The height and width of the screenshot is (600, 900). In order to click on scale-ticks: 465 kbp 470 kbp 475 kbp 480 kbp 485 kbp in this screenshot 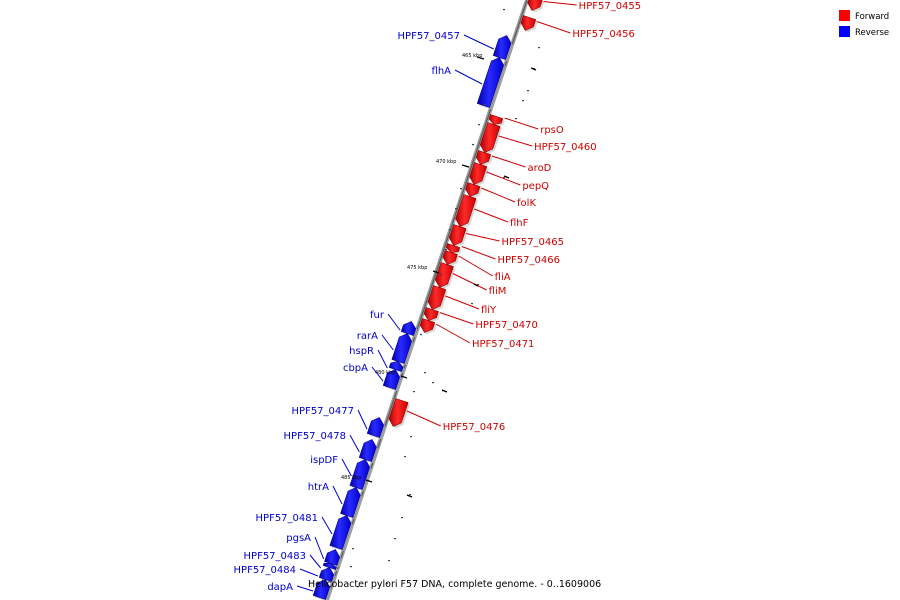, I will do `click(413, 268)`.